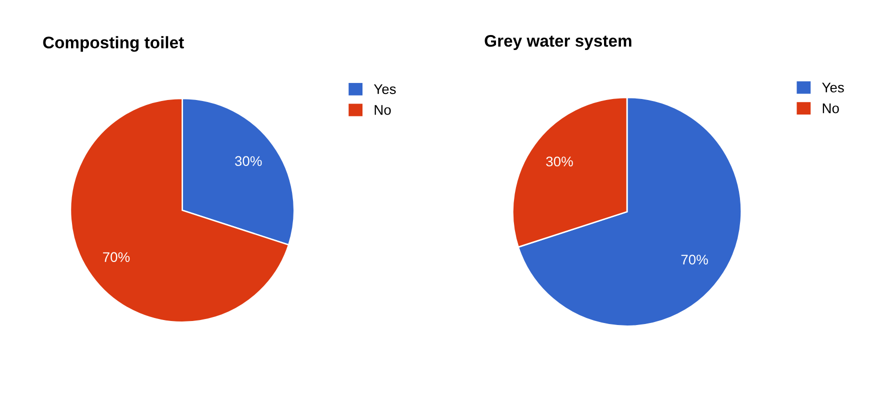 The height and width of the screenshot is (416, 885). Describe the element at coordinates (113, 44) in the screenshot. I see `chart-title: Composting toilet` at that location.